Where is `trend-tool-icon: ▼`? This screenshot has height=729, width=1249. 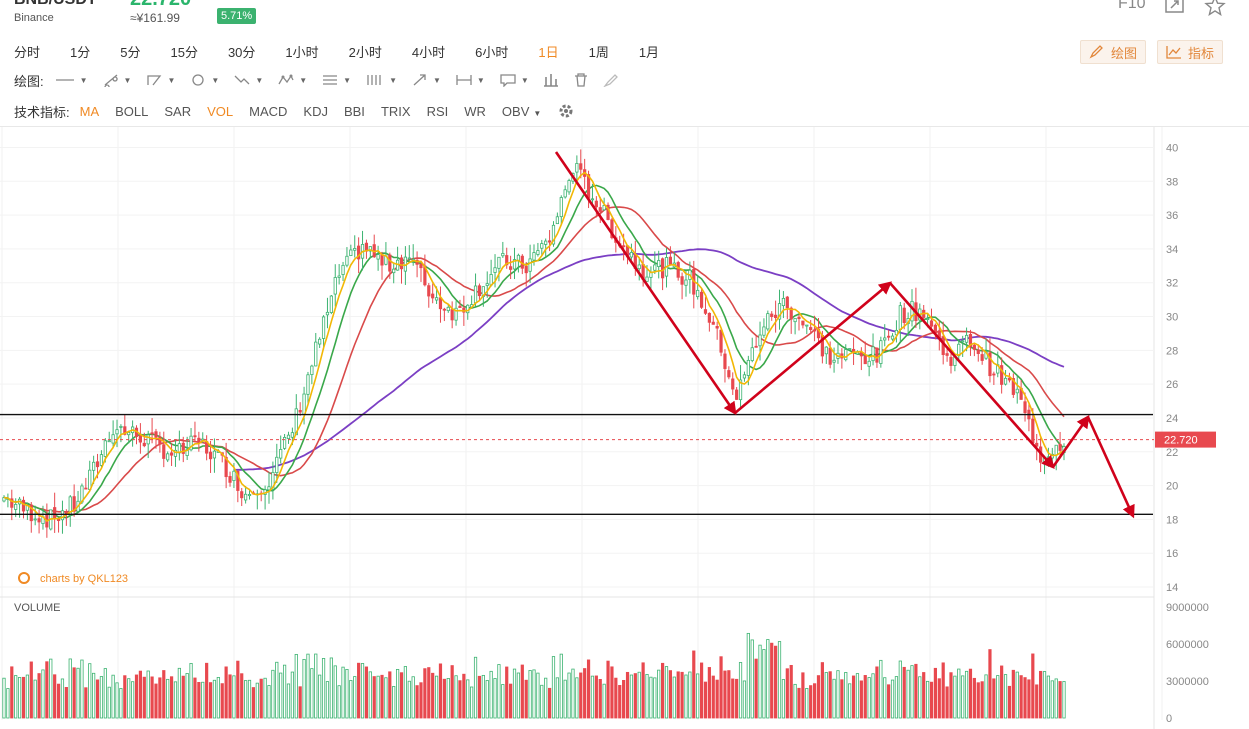
trend-tool-icon: ▼ is located at coordinates (248, 80).